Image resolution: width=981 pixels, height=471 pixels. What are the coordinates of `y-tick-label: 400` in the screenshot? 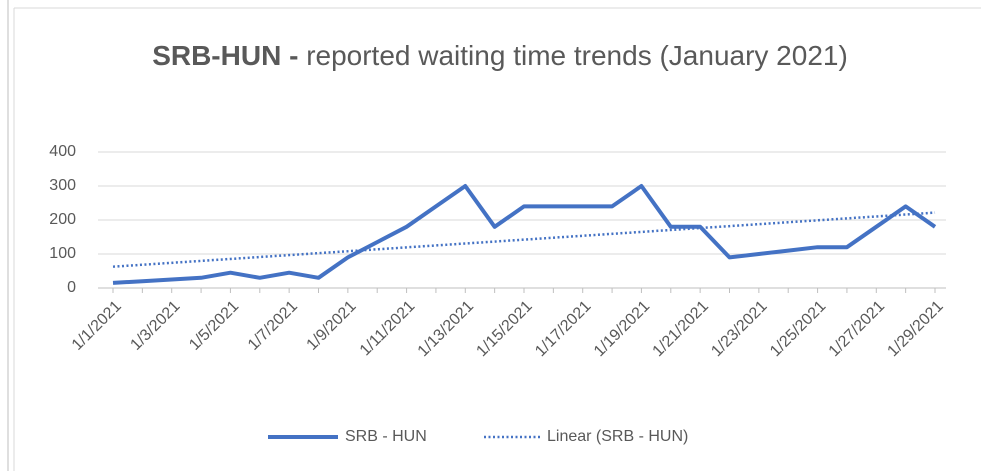 It's located at (62, 151).